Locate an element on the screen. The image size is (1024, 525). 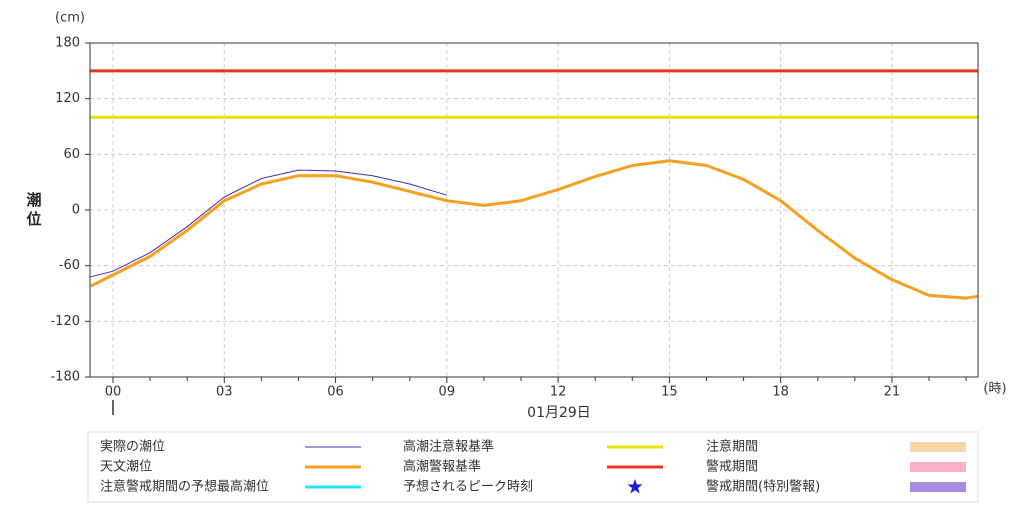
x-tick-label: 00 is located at coordinates (113, 392).